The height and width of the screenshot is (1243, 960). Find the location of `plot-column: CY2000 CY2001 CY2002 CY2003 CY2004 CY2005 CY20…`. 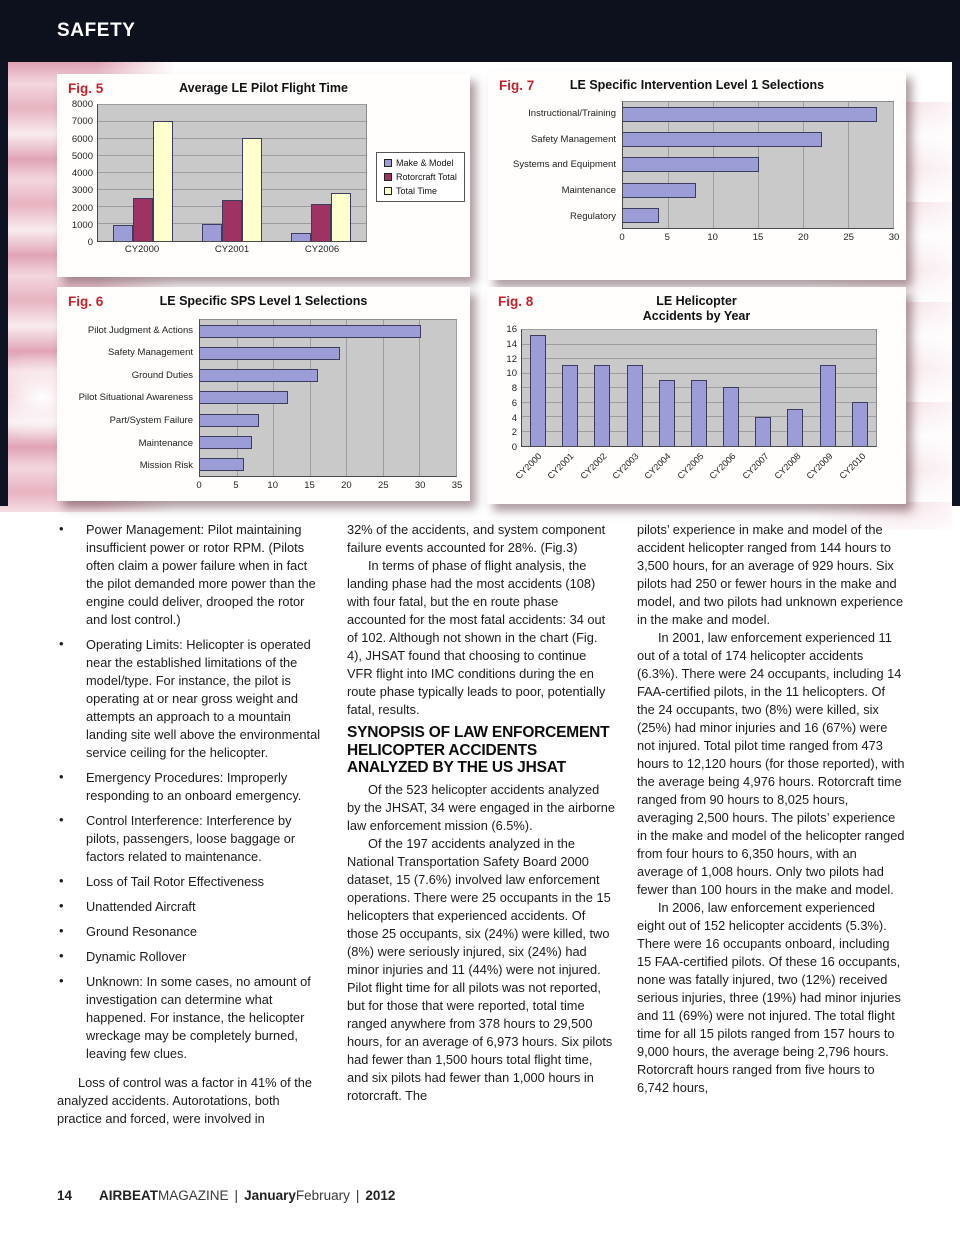

plot-column: CY2000 CY2001 CY2002 CY2003 CY2004 CY2005 CY20… is located at coordinates (695, 407).